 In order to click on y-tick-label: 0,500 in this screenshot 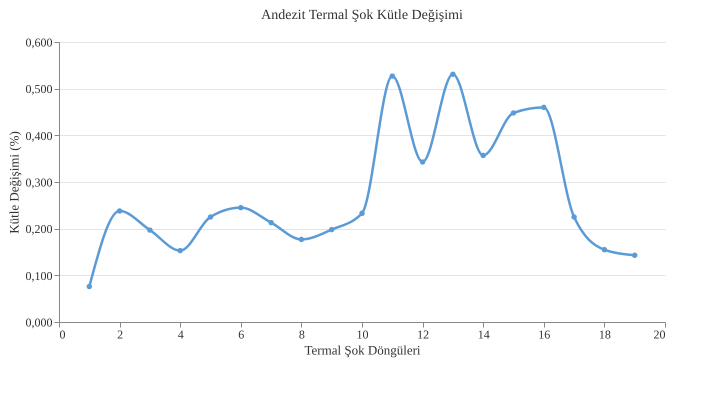, I will do `click(39, 89)`.